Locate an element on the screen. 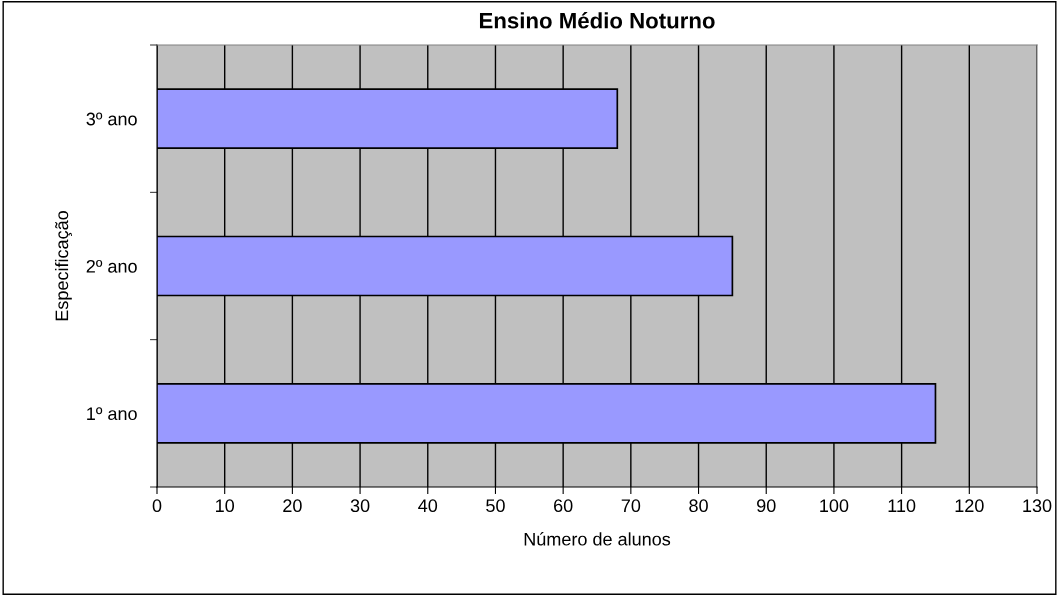 This screenshot has height=596, width=1059. x-tick-label: 40 is located at coordinates (428, 506).